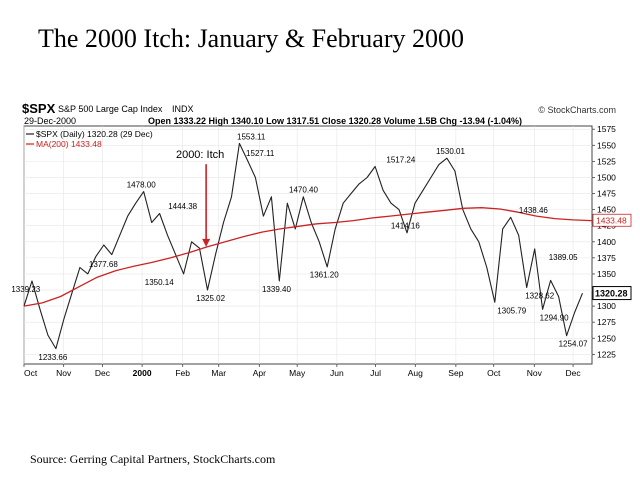 This screenshot has height=480, width=640. I want to click on last-price-label: 1320.28, so click(611, 294).